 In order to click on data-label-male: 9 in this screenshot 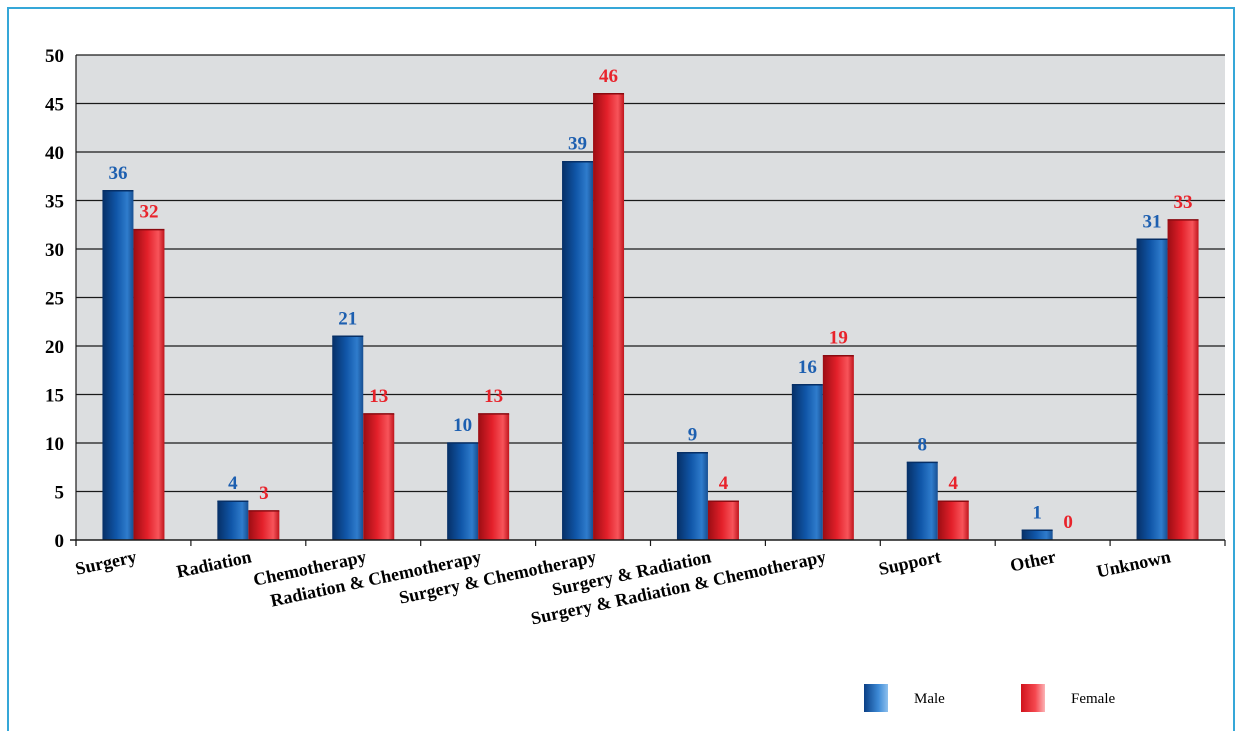, I will do `click(693, 435)`.